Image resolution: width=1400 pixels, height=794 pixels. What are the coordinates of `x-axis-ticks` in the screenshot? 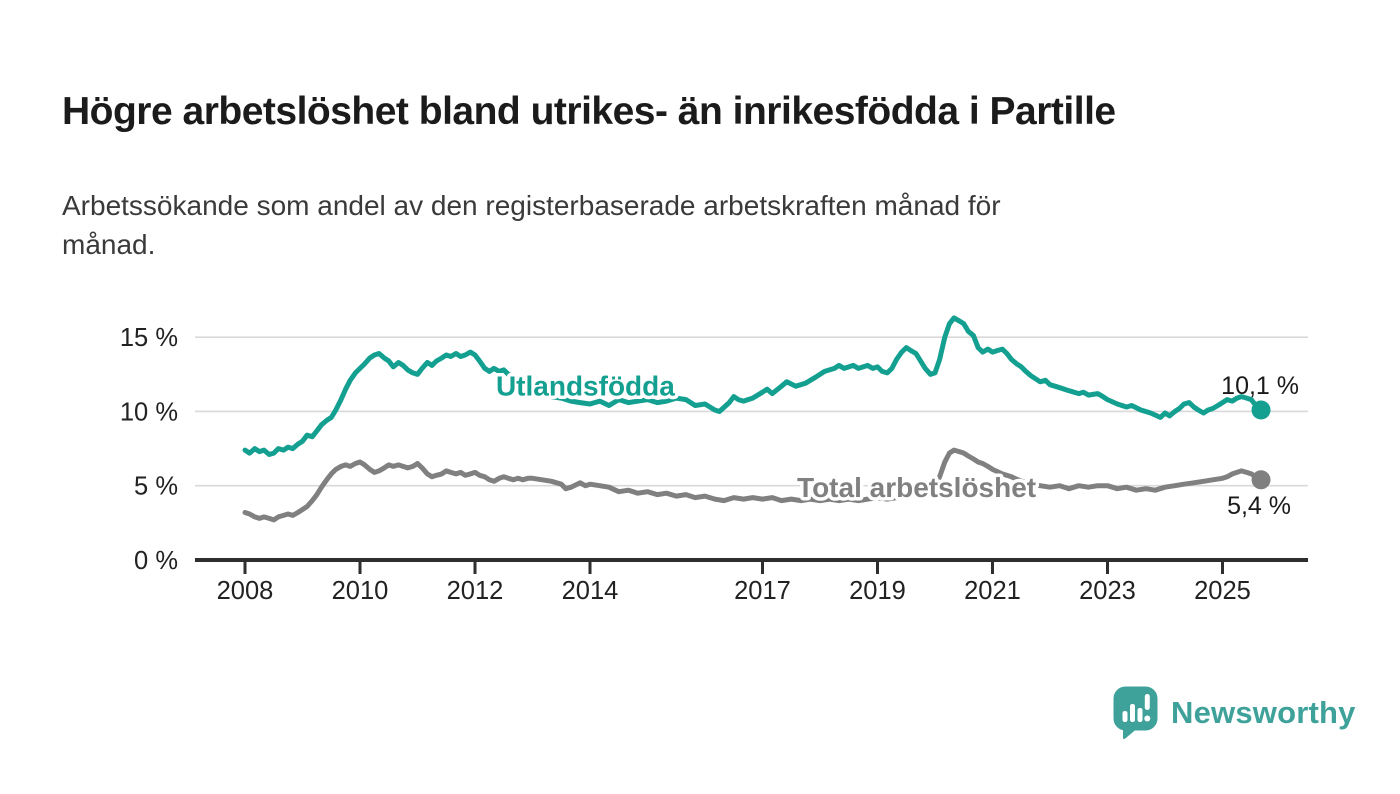 It's located at (733, 568).